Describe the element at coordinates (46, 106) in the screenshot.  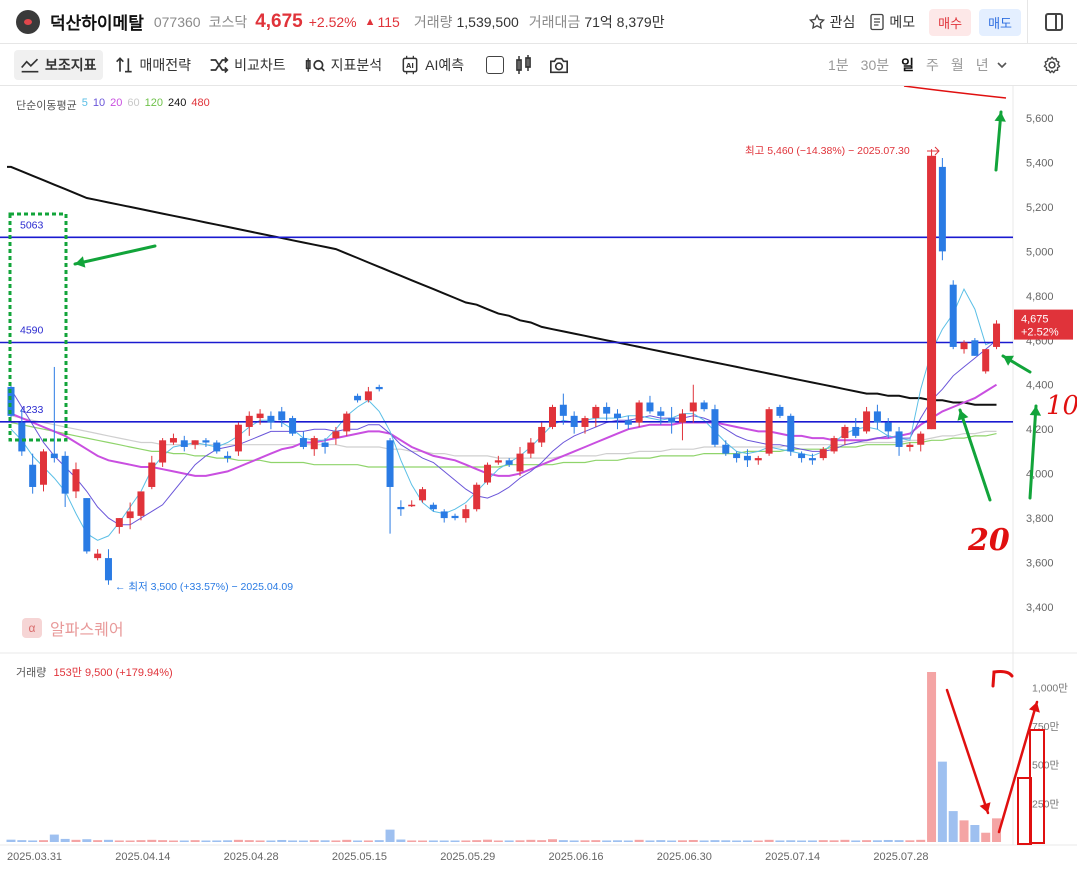
I see `ma-legend-title: 단순이동평균` at that location.